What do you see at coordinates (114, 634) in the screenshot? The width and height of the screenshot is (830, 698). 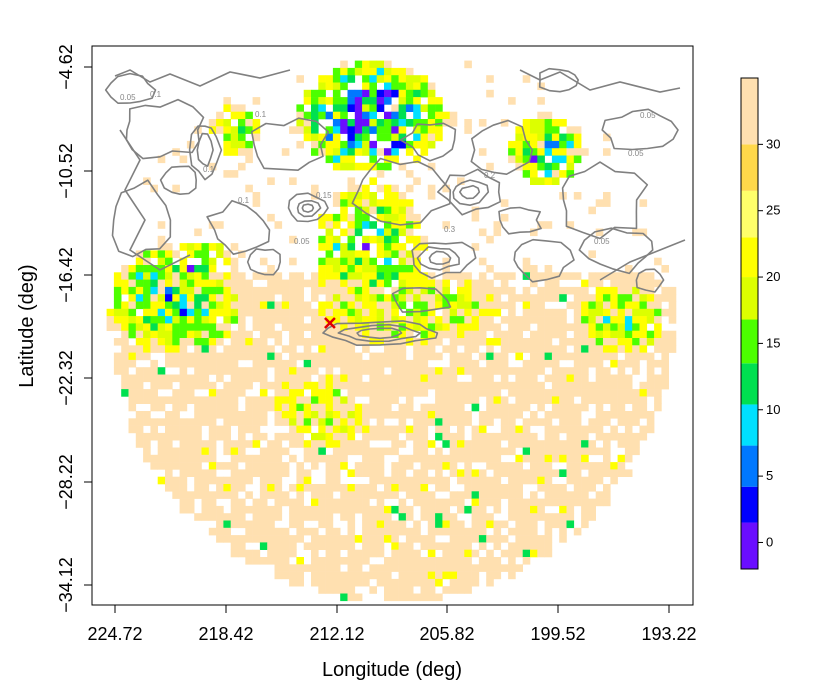 I see `x-tick-label: 224.72` at bounding box center [114, 634].